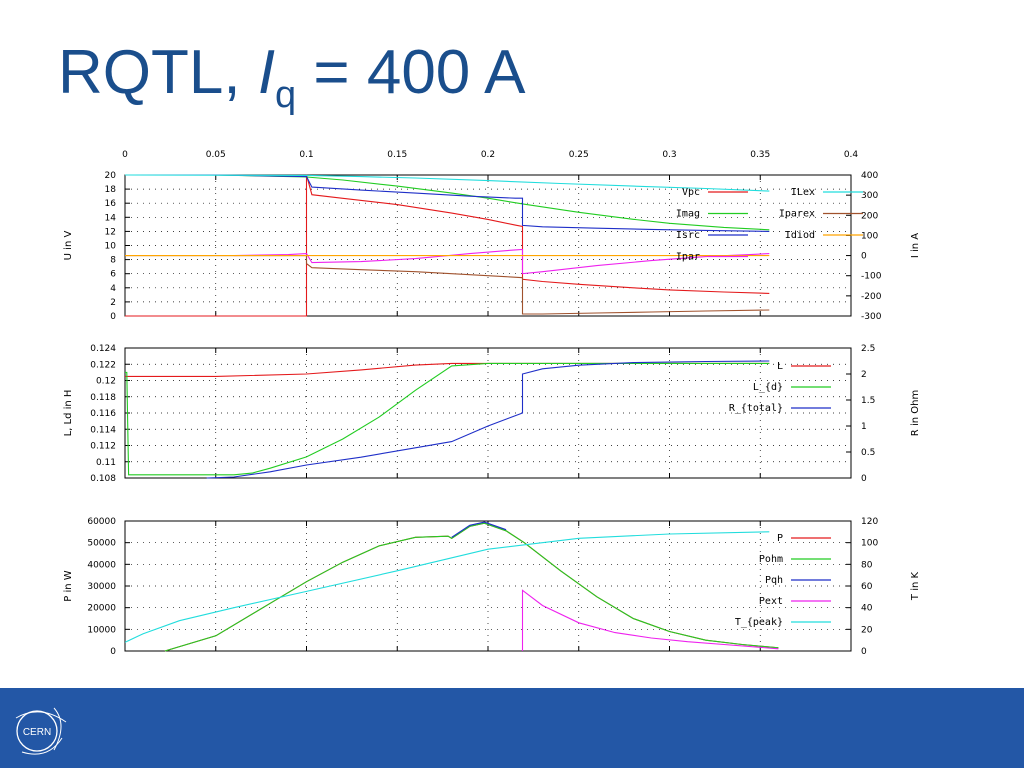 The width and height of the screenshot is (1024, 768). Describe the element at coordinates (113, 303) in the screenshot. I see `y-tick-label: 2` at that location.